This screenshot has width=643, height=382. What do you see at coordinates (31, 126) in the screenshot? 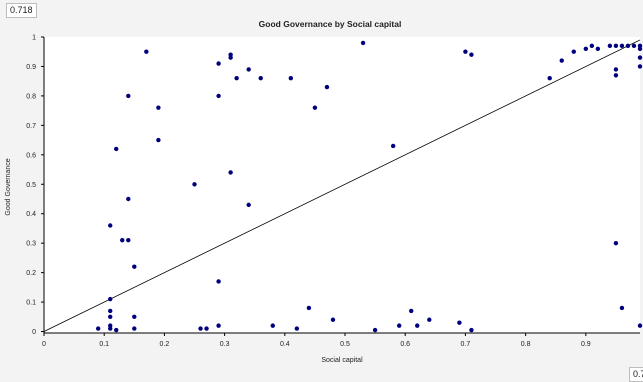
I see `y-tick-label: 0.7` at bounding box center [31, 126].